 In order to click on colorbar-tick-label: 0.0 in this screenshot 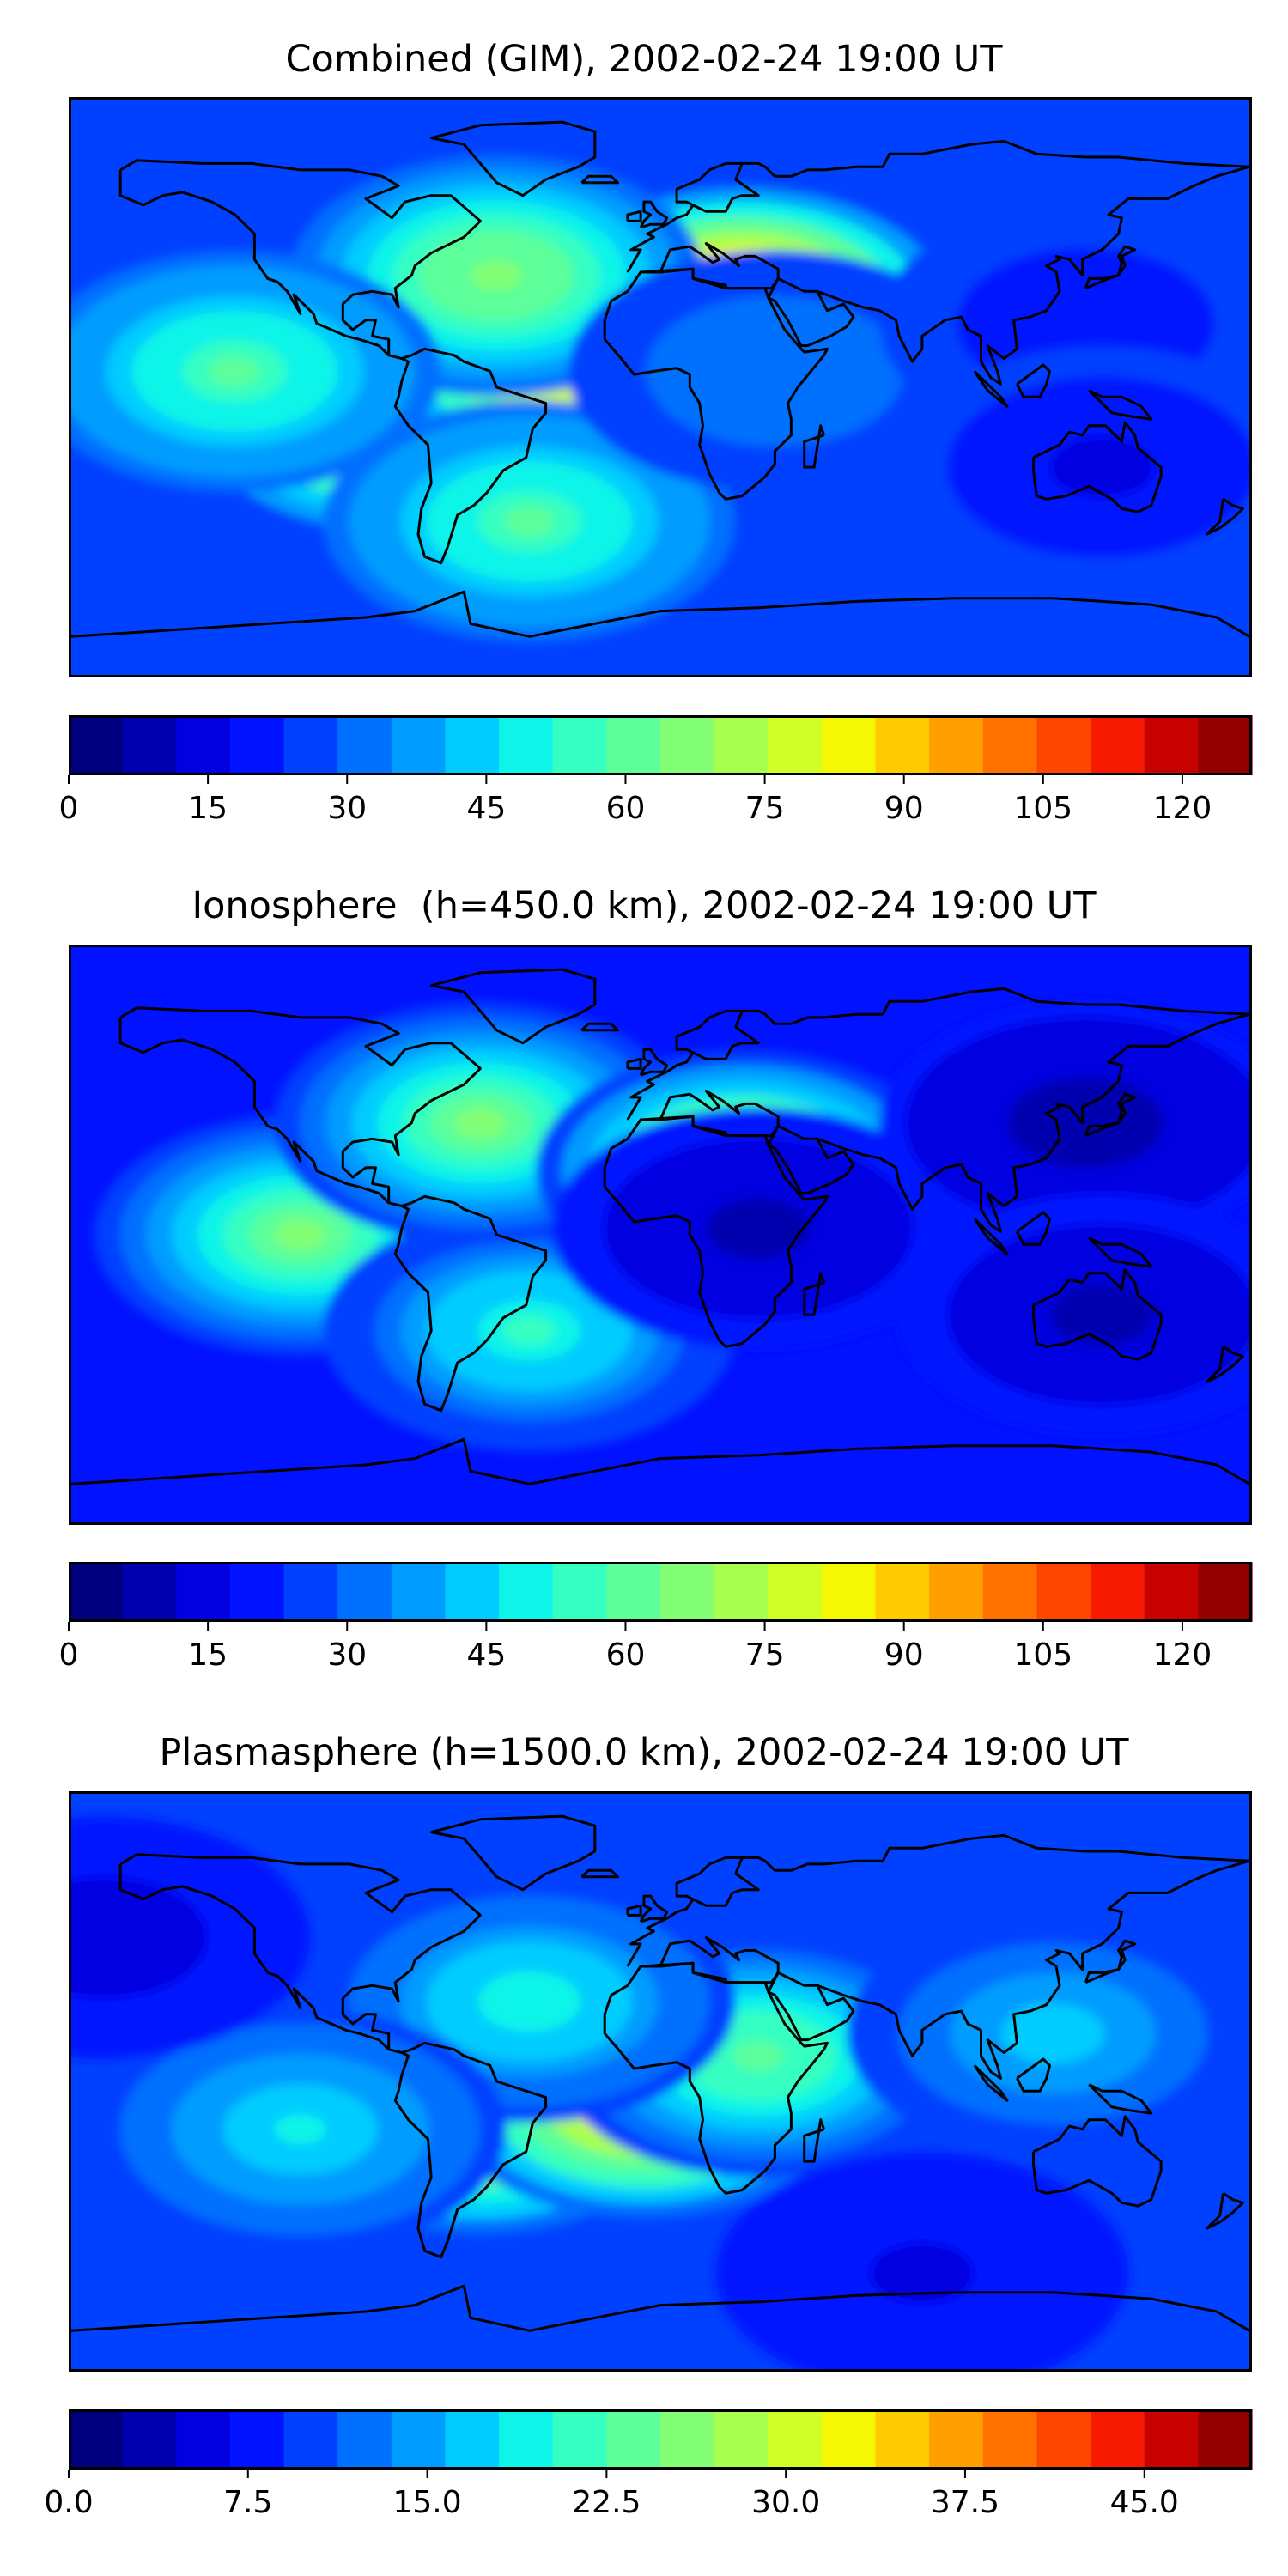, I will do `click(69, 2502)`.